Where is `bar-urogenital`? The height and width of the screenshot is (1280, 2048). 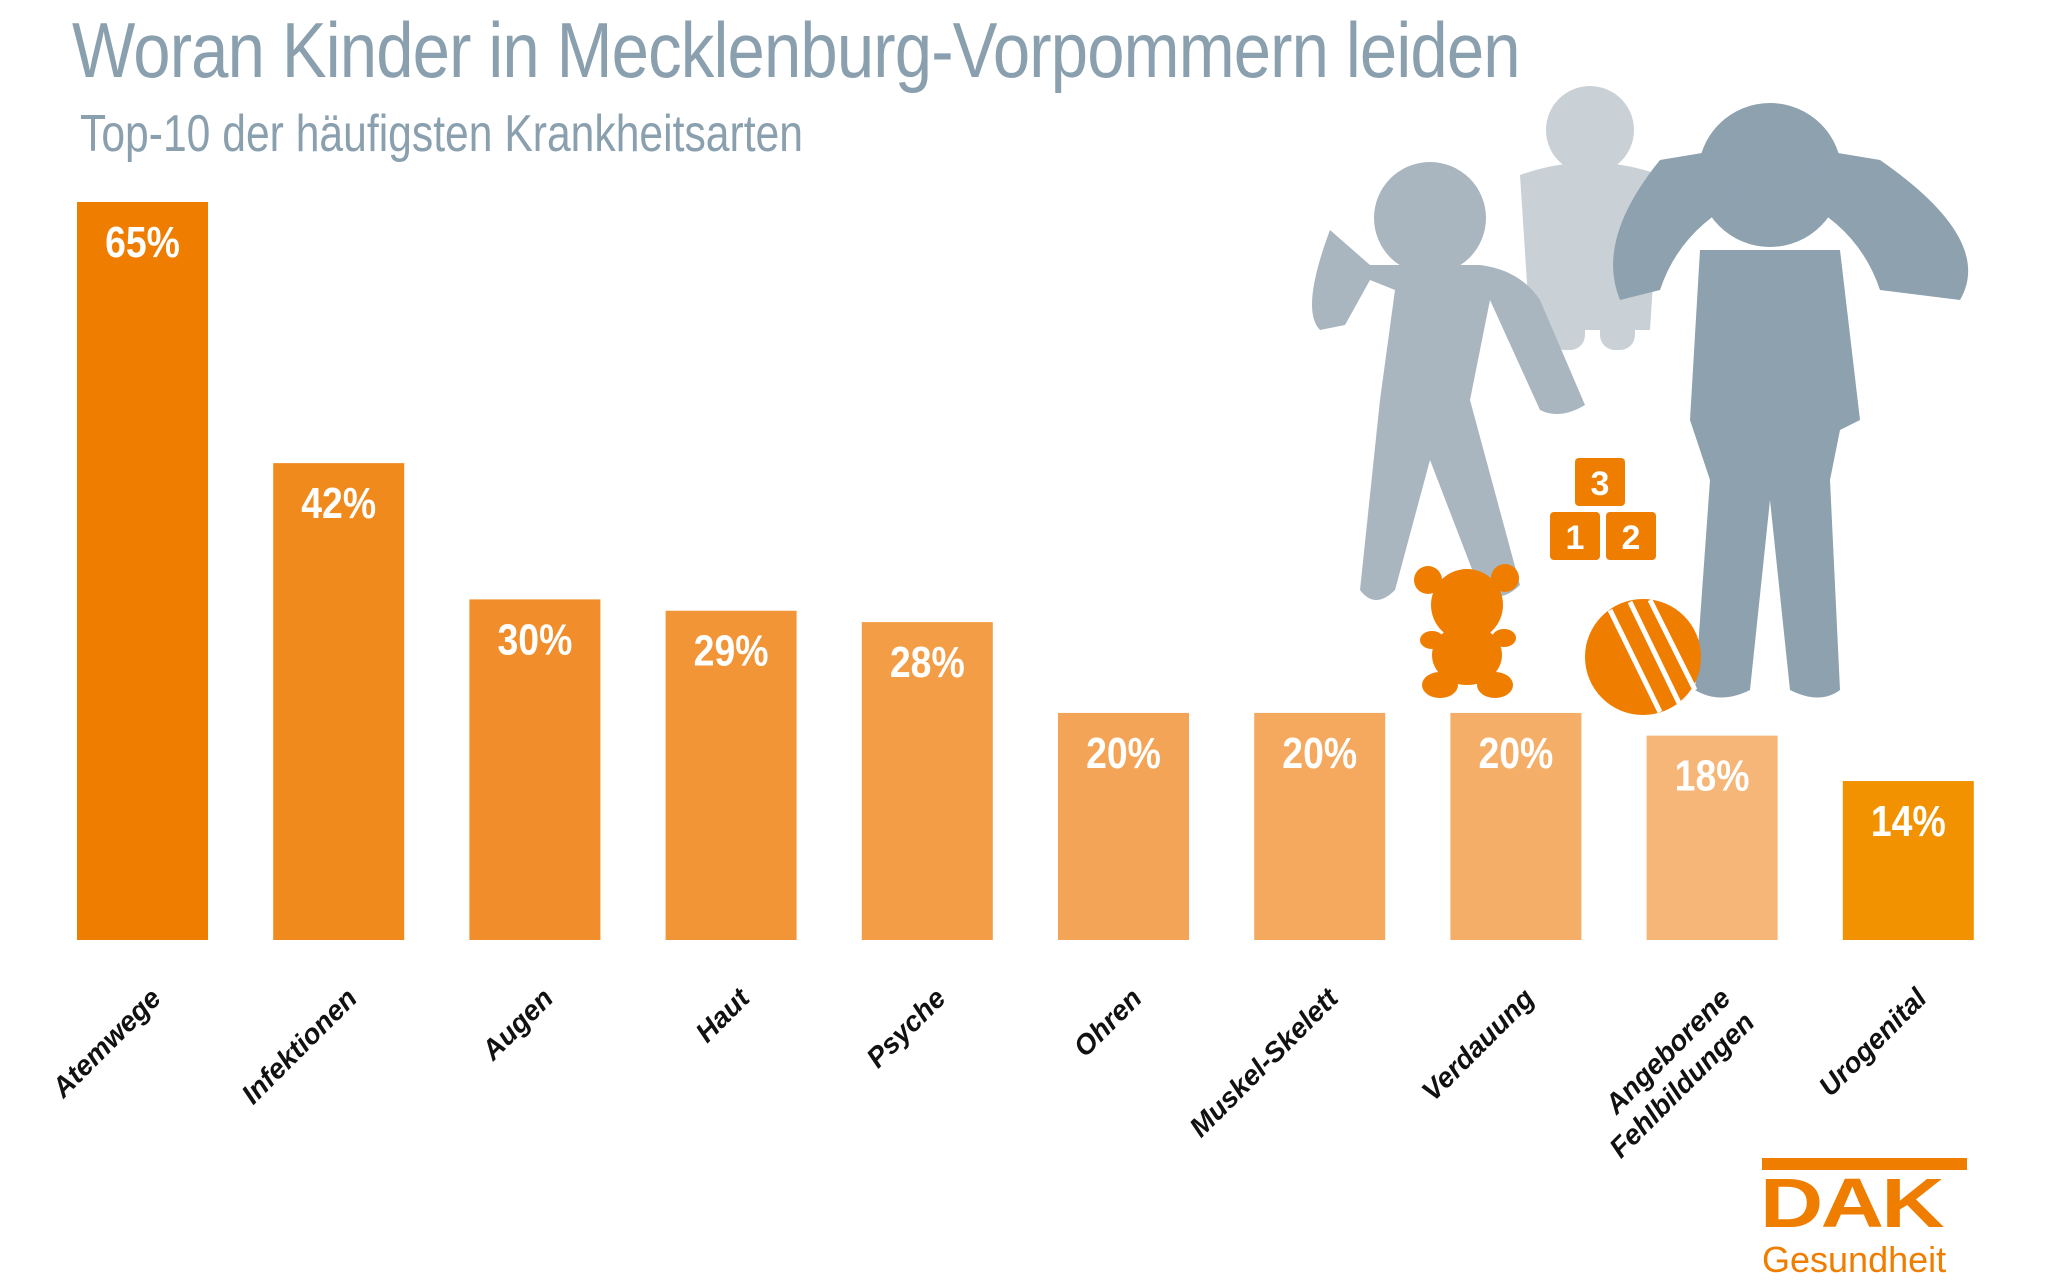
bar-urogenital is located at coordinates (1908, 860).